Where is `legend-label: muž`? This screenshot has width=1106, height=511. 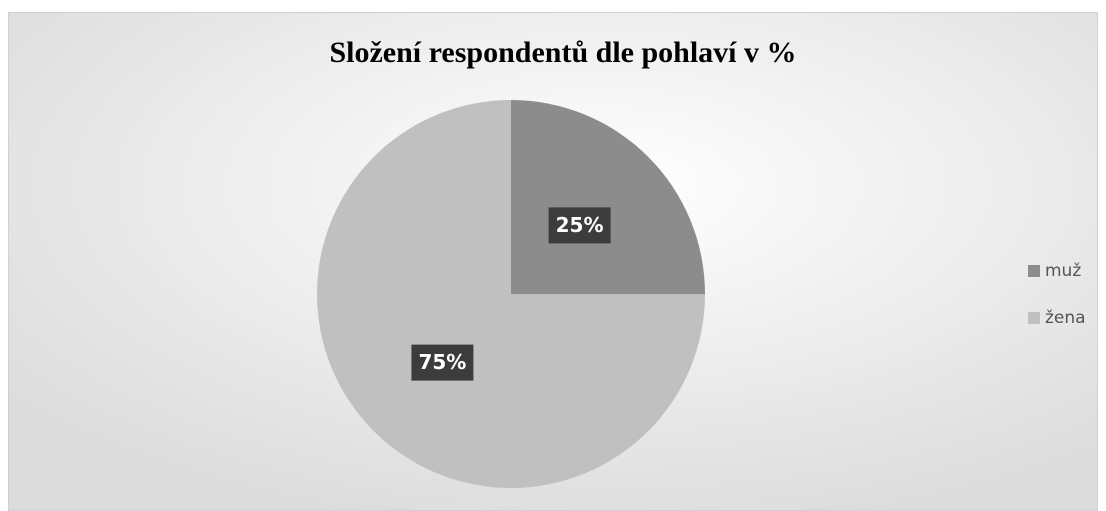 legend-label: muž is located at coordinates (1063, 271).